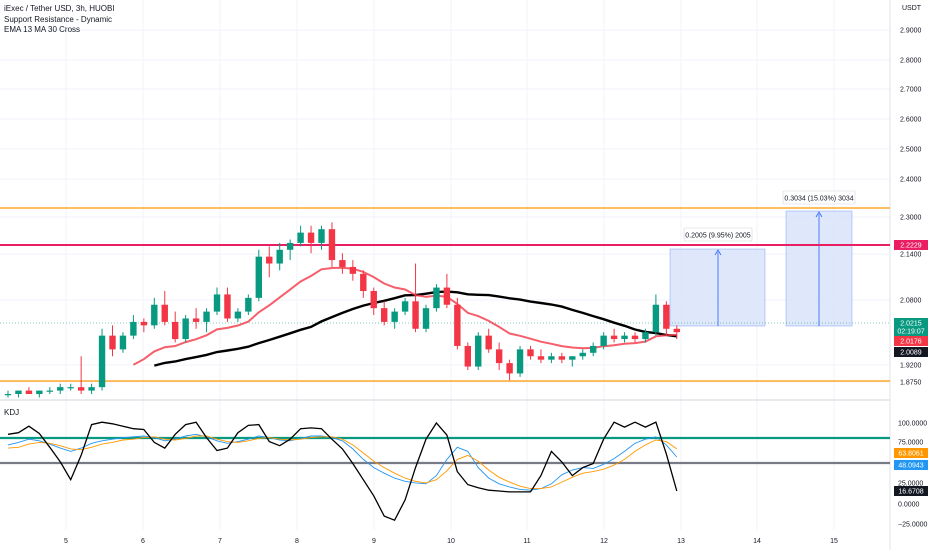 The height and width of the screenshot is (555, 932). Describe the element at coordinates (143, 541) in the screenshot. I see `time-label: 6` at that location.